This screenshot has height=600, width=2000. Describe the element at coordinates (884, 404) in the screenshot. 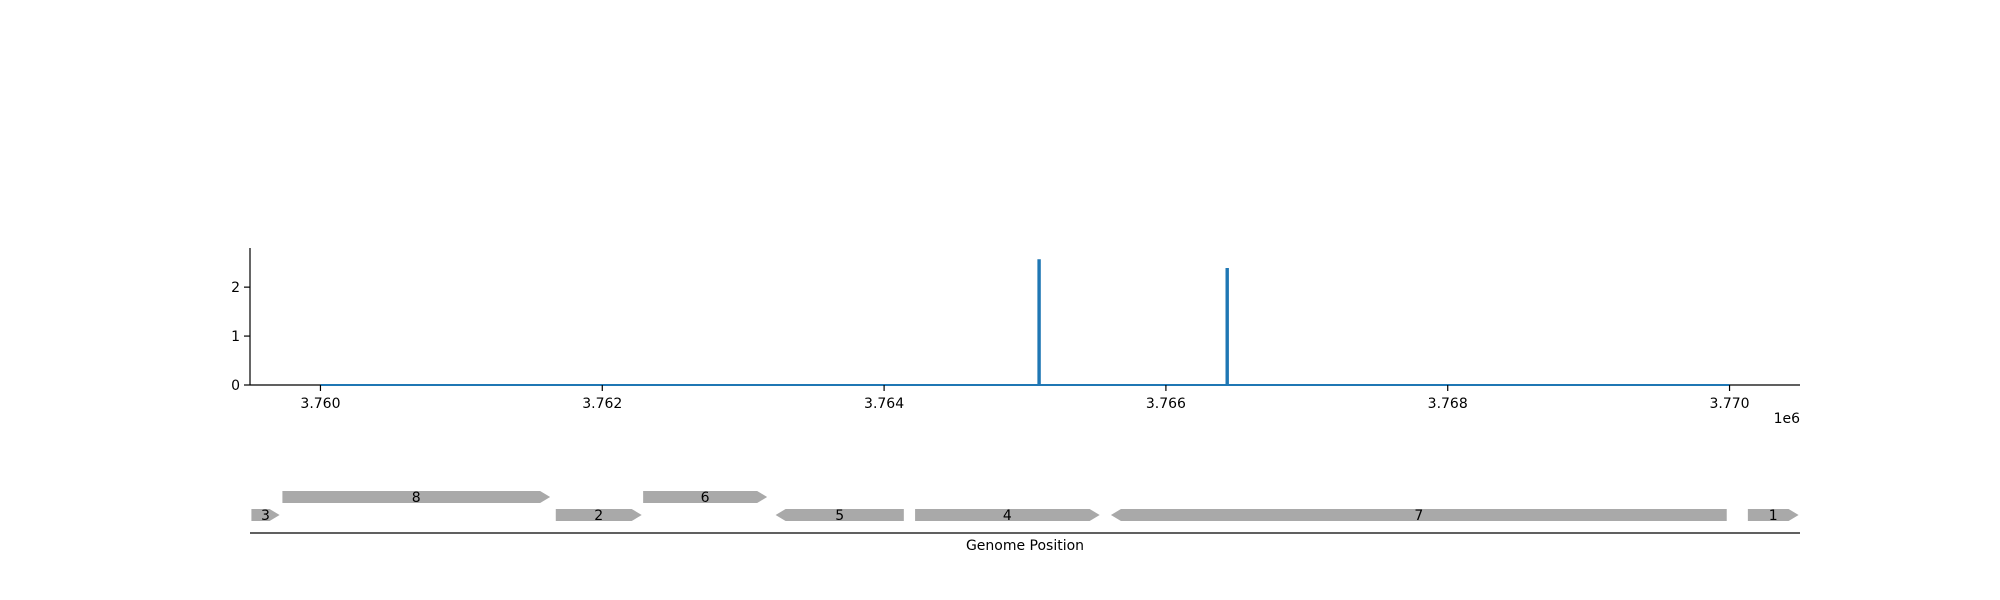

I see `x-tick-label: 3.764` at that location.